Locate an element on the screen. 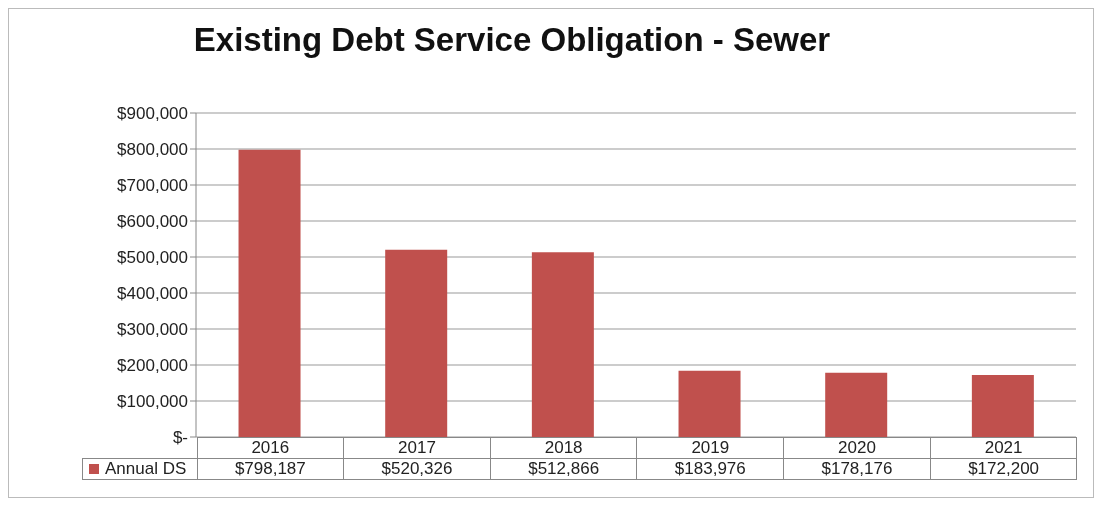  y-tick-label: $800,000 is located at coordinates (152, 150).